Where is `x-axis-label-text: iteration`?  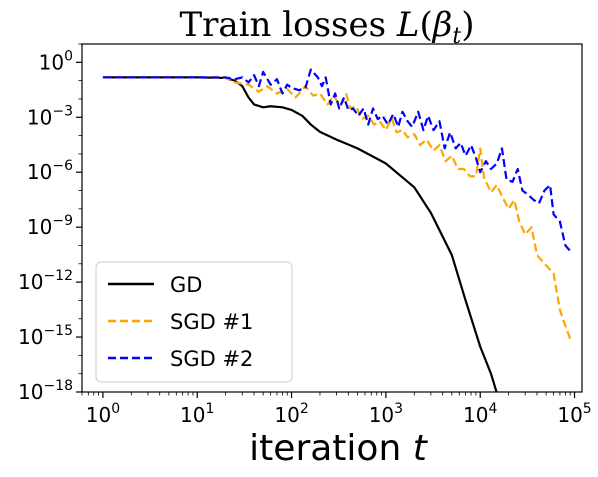 x-axis-label-text: iteration is located at coordinates (331, 448).